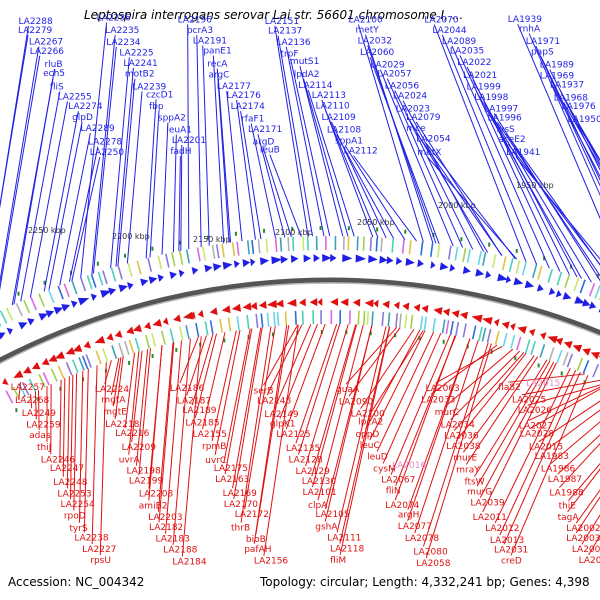 The image size is (600, 600). I want to click on plus-strand-gene-label: mce, so click(416, 129).